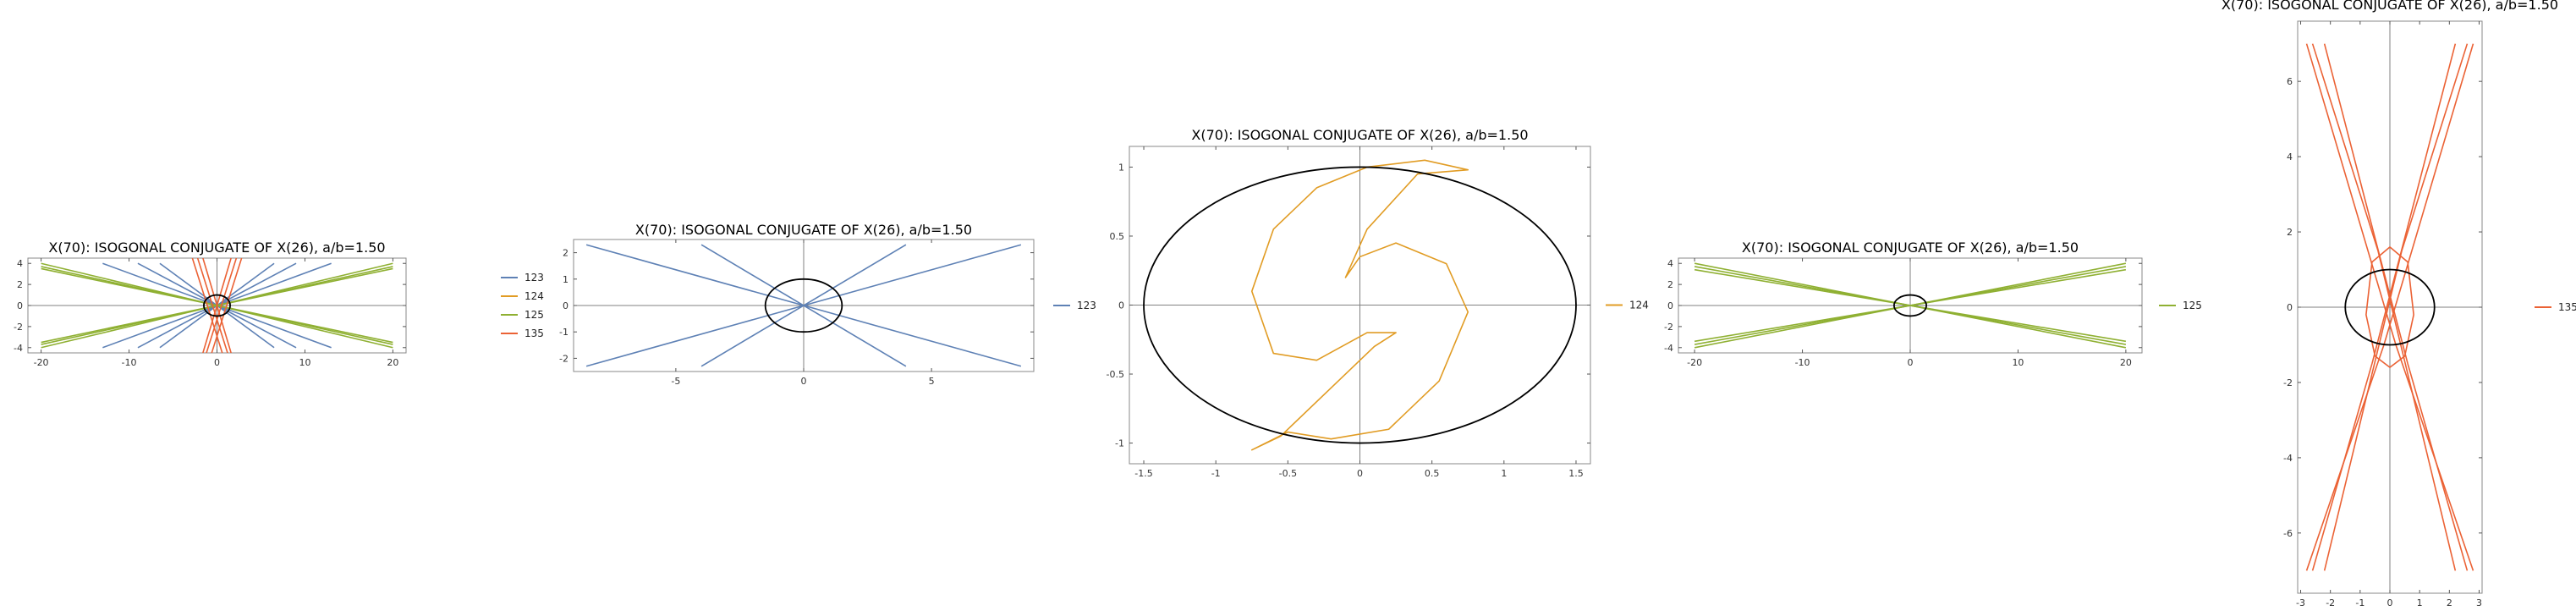 The image size is (2576, 611). Describe the element at coordinates (2288, 533) in the screenshot. I see `y-tick-label: -6` at that location.